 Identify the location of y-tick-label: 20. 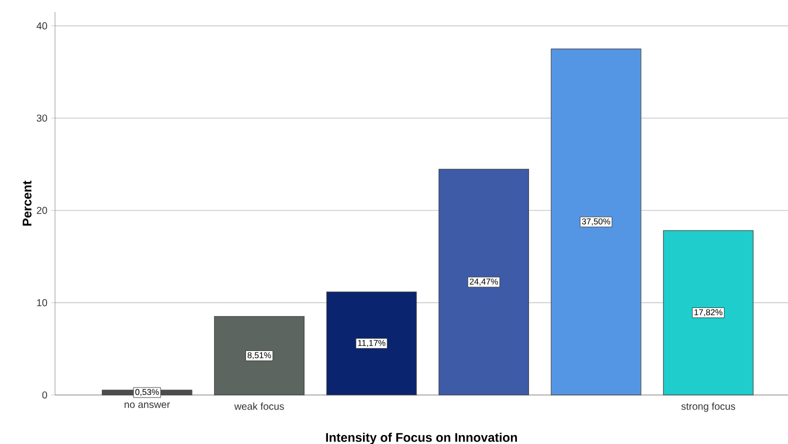
(42, 210).